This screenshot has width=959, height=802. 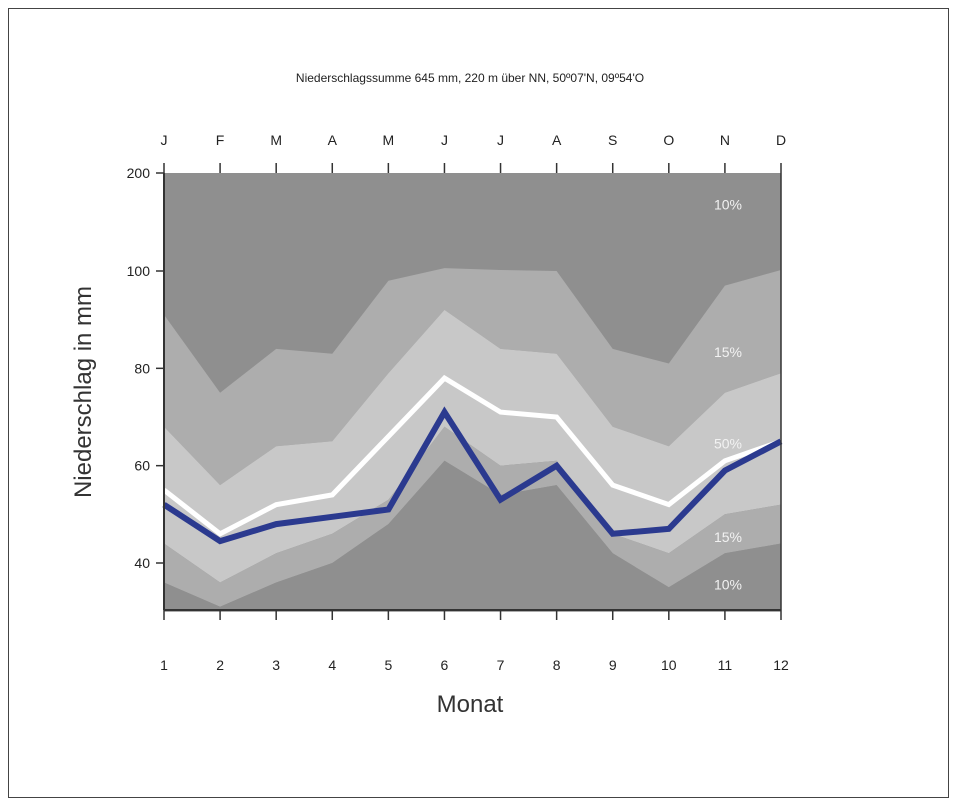 I want to click on band-label: 50%, so click(x=728, y=444).